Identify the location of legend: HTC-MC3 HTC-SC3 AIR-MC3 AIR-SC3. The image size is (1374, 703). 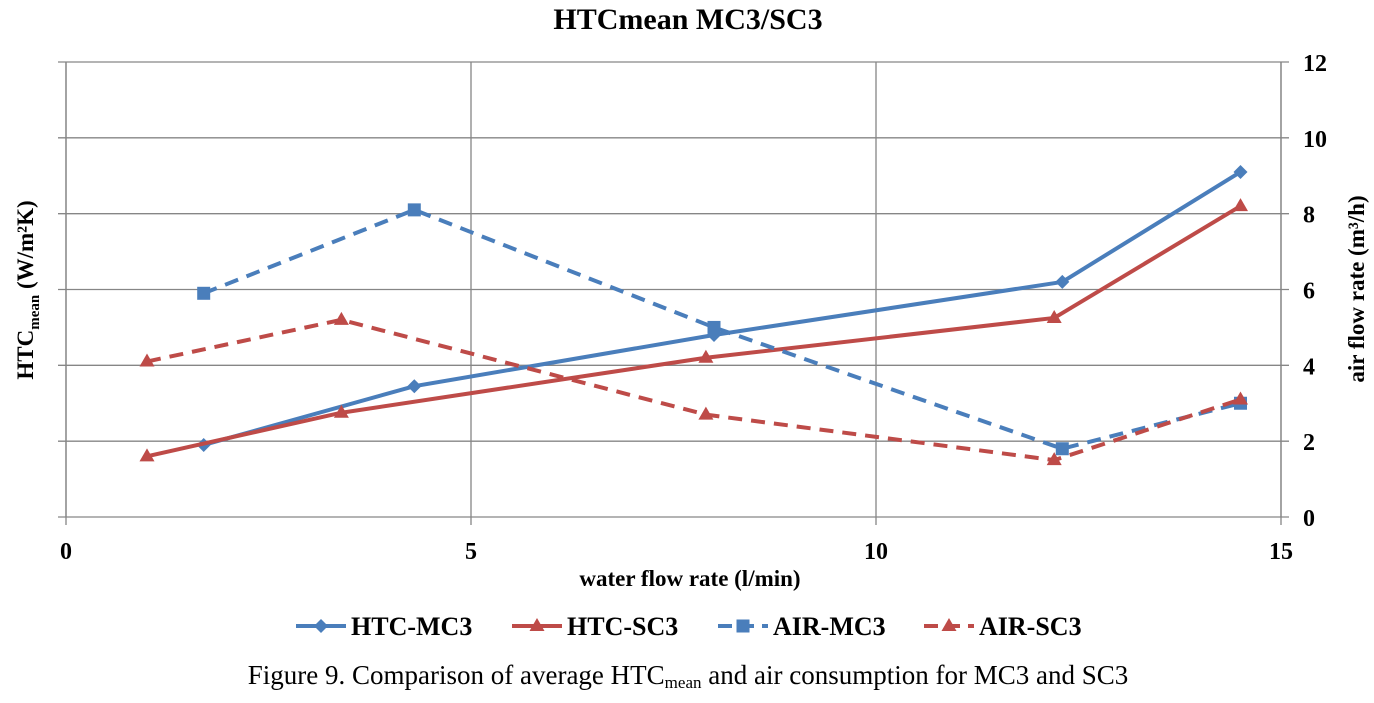
(689, 626).